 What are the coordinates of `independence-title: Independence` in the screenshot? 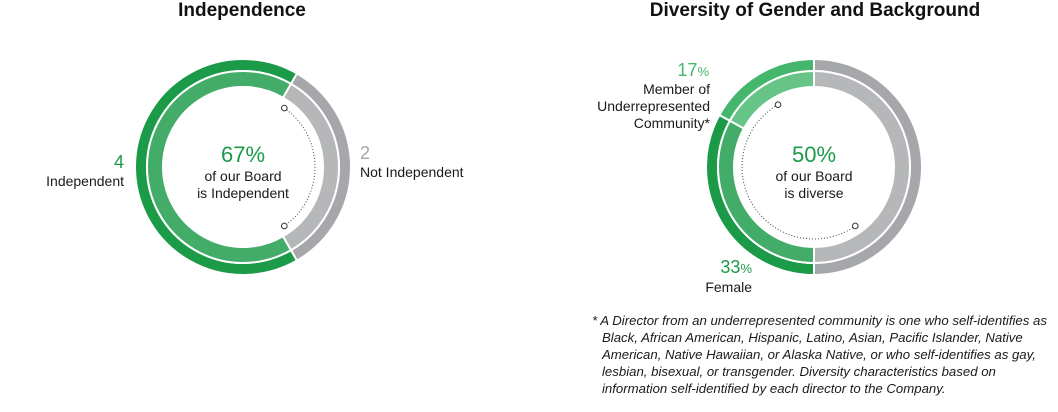 It's located at (242, 10).